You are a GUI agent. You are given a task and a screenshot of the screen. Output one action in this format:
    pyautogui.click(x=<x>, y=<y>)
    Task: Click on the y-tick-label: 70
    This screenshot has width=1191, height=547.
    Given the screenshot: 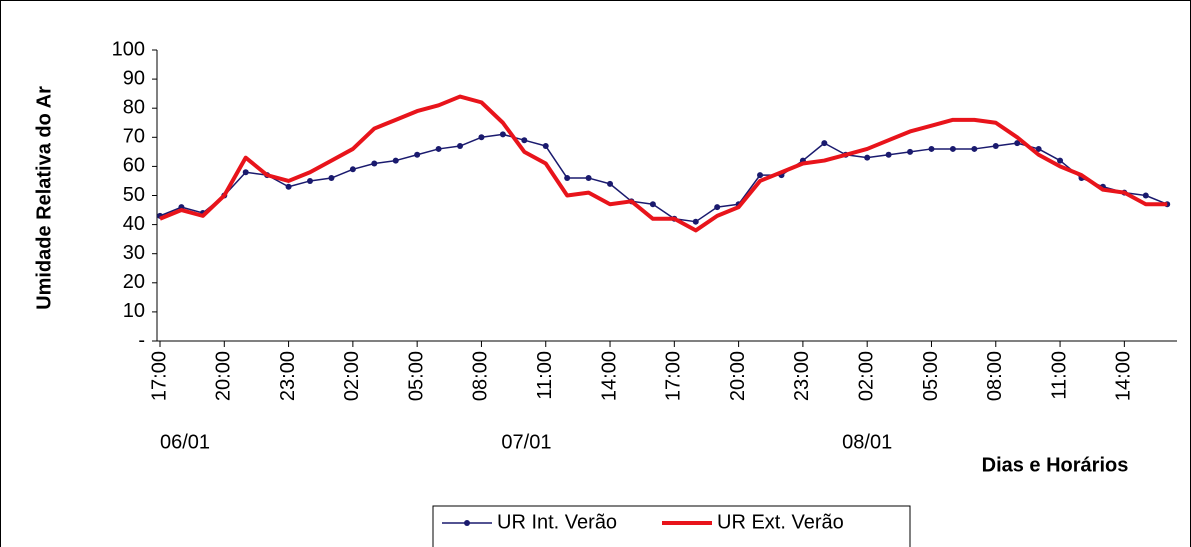 What is the action you would take?
    pyautogui.click(x=134, y=137)
    